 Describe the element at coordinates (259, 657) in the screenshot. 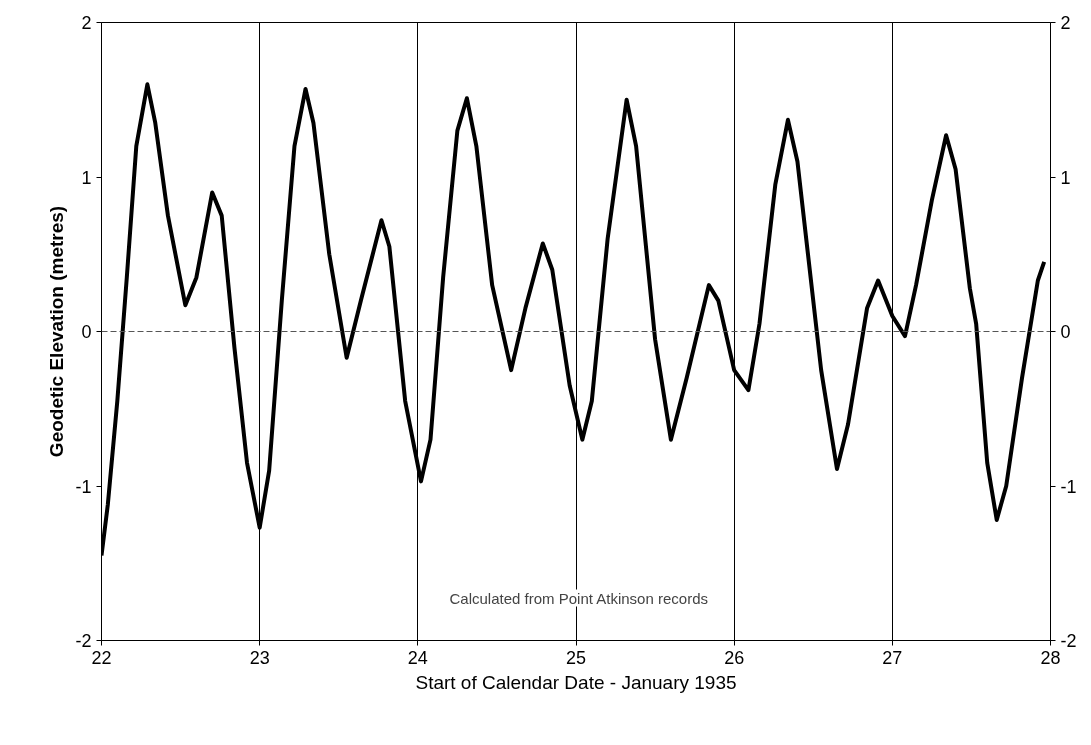

I see `x-tick-label: 23` at that location.